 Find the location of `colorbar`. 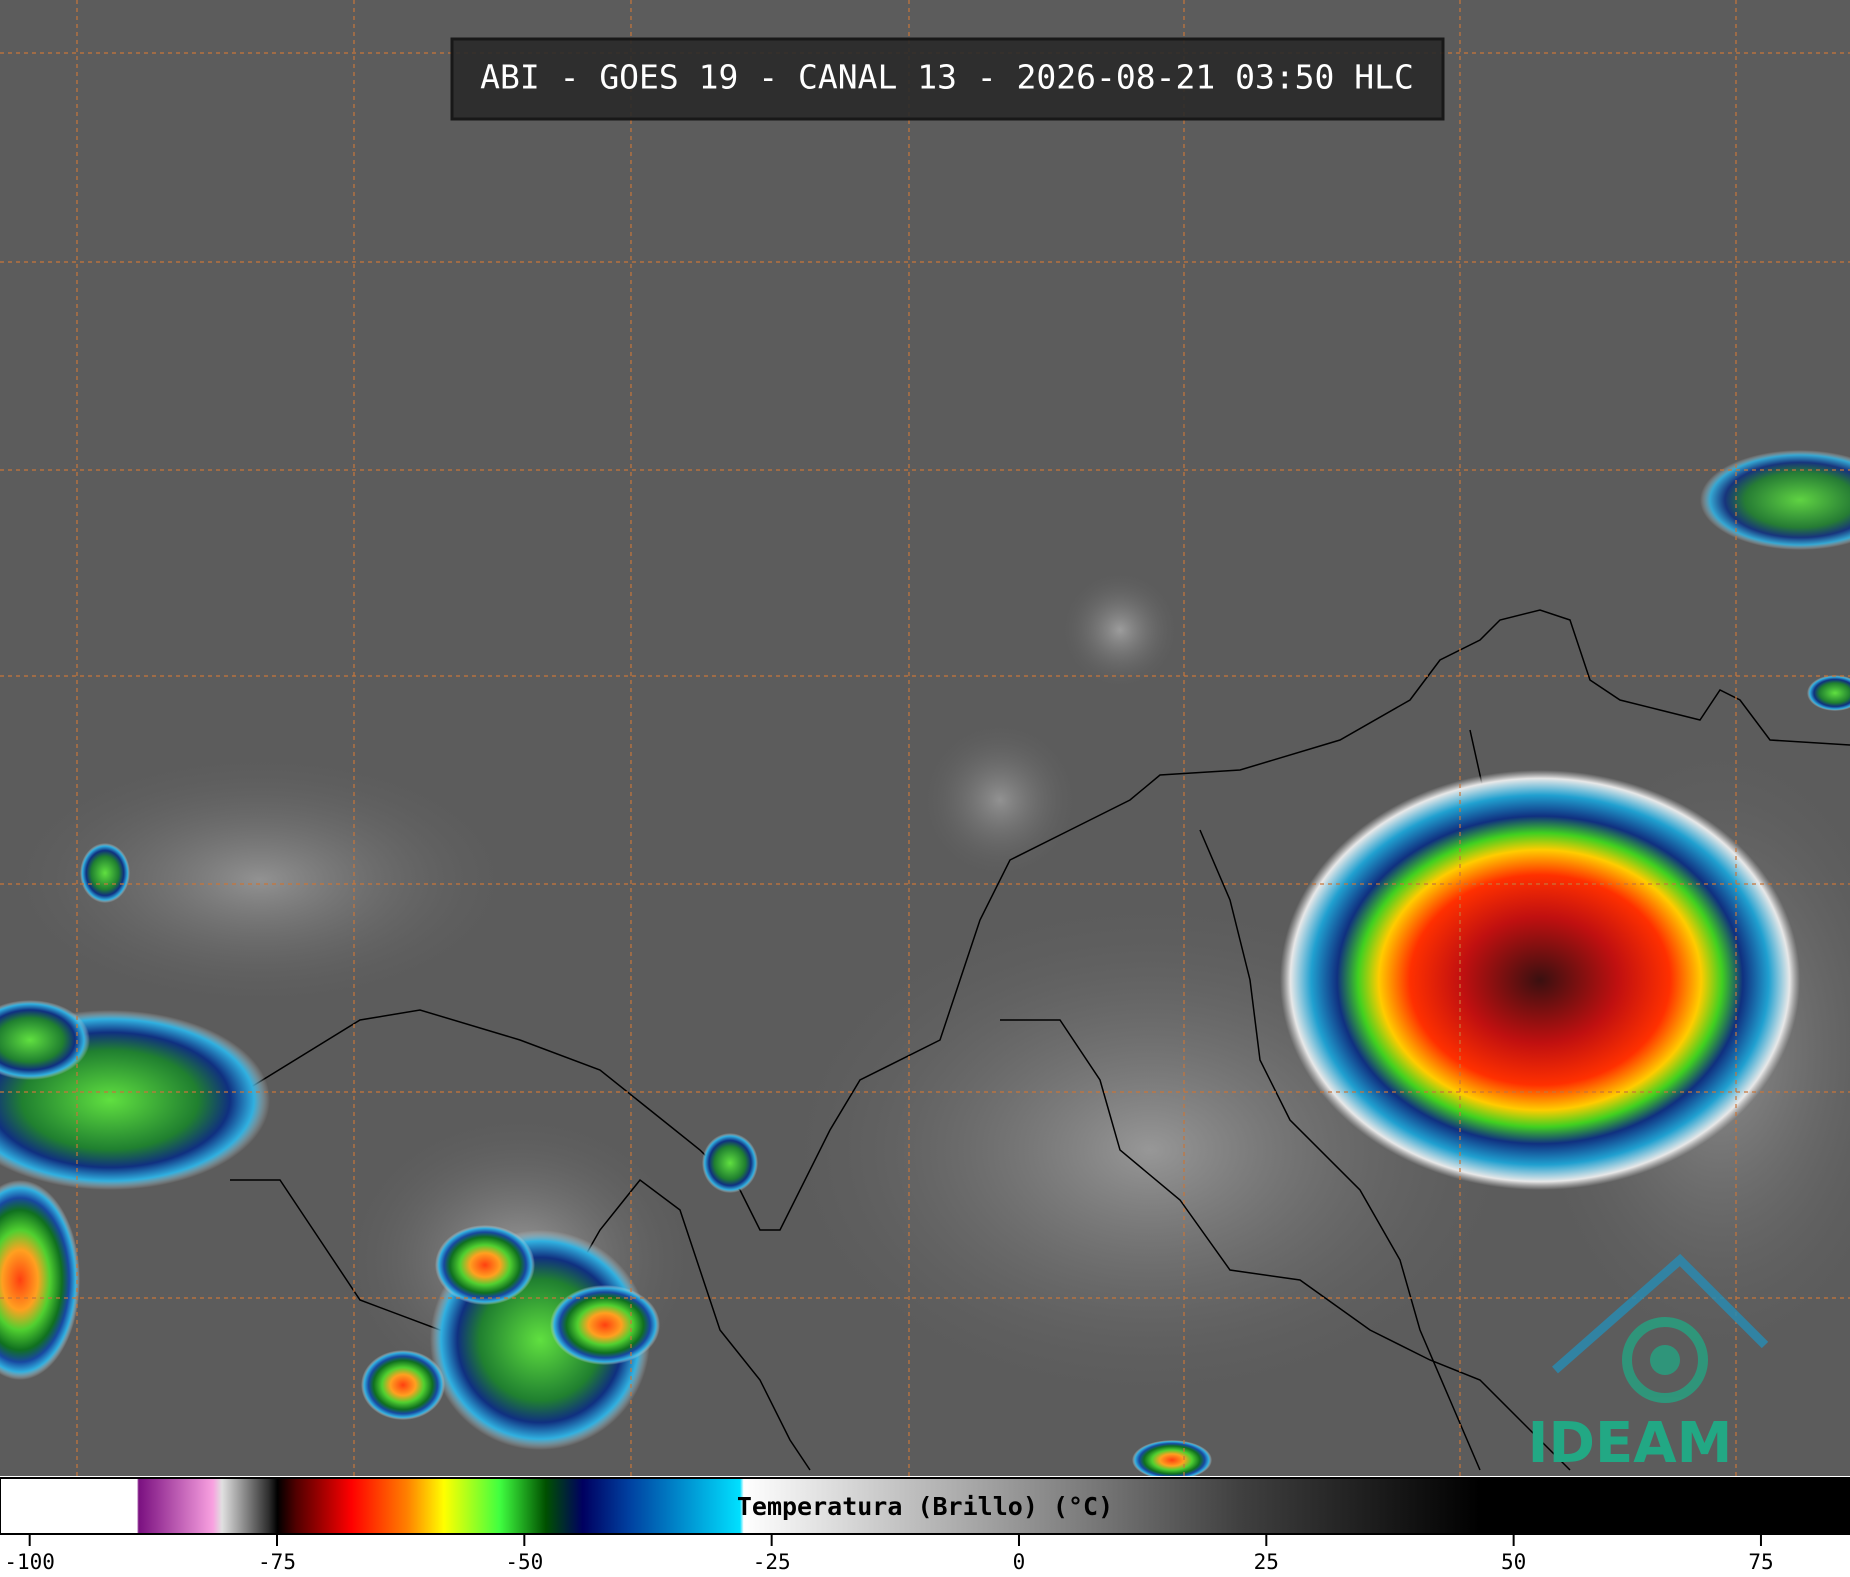

colorbar is located at coordinates (925, 1506).